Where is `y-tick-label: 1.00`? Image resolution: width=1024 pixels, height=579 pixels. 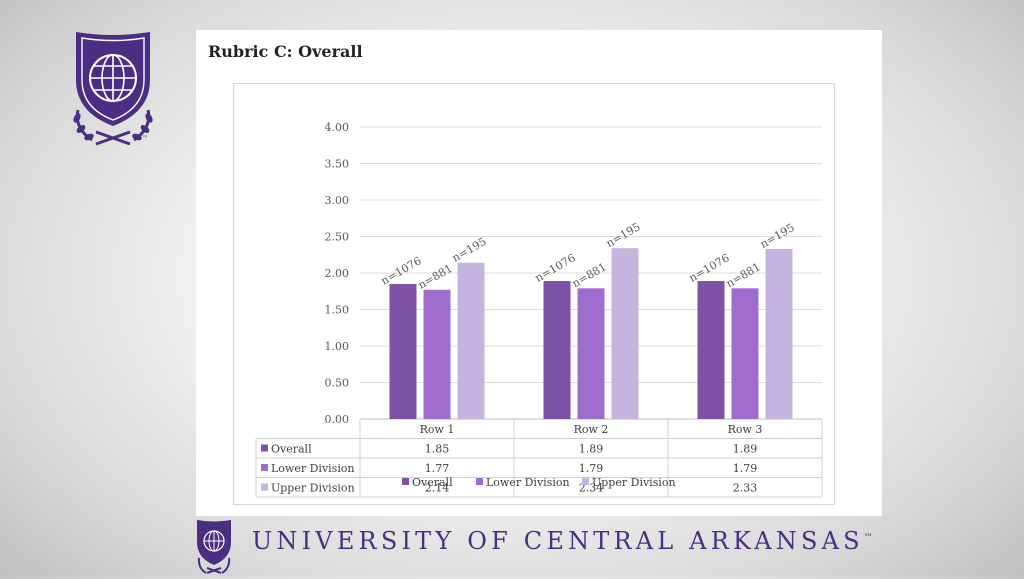
y-tick-label: 1.00 is located at coordinates (337, 346).